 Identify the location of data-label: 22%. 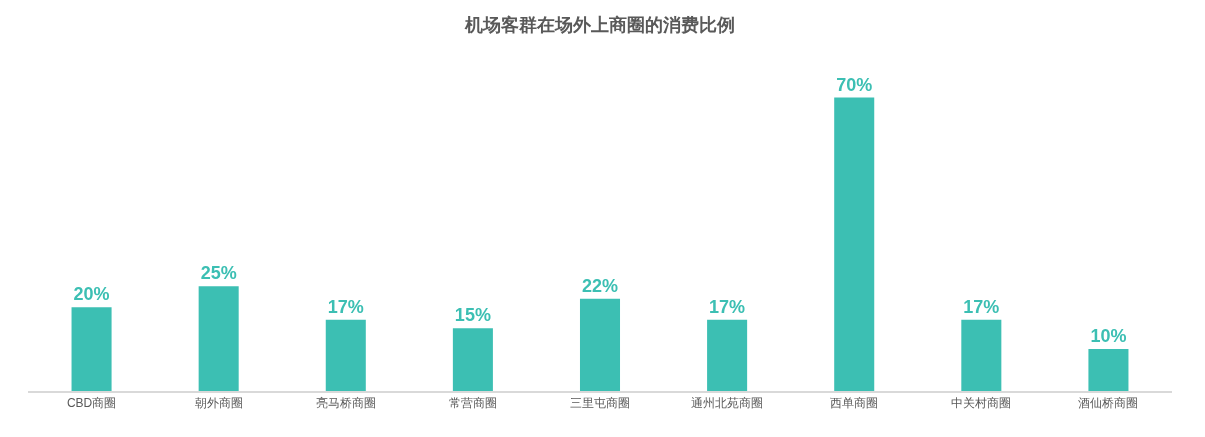
(600, 285).